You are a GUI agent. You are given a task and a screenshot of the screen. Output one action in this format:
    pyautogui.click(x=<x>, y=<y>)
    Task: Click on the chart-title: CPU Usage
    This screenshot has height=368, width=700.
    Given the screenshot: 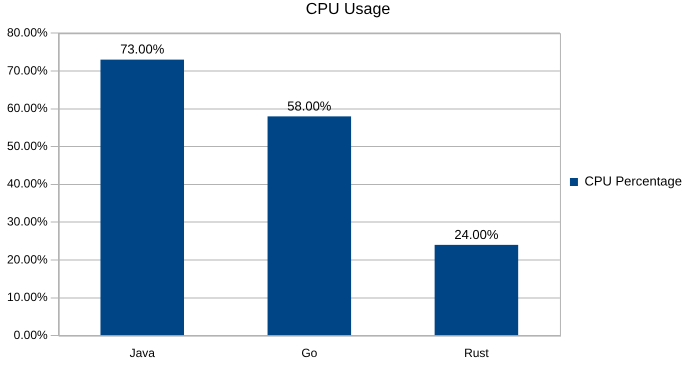 What is the action you would take?
    pyautogui.click(x=348, y=9)
    